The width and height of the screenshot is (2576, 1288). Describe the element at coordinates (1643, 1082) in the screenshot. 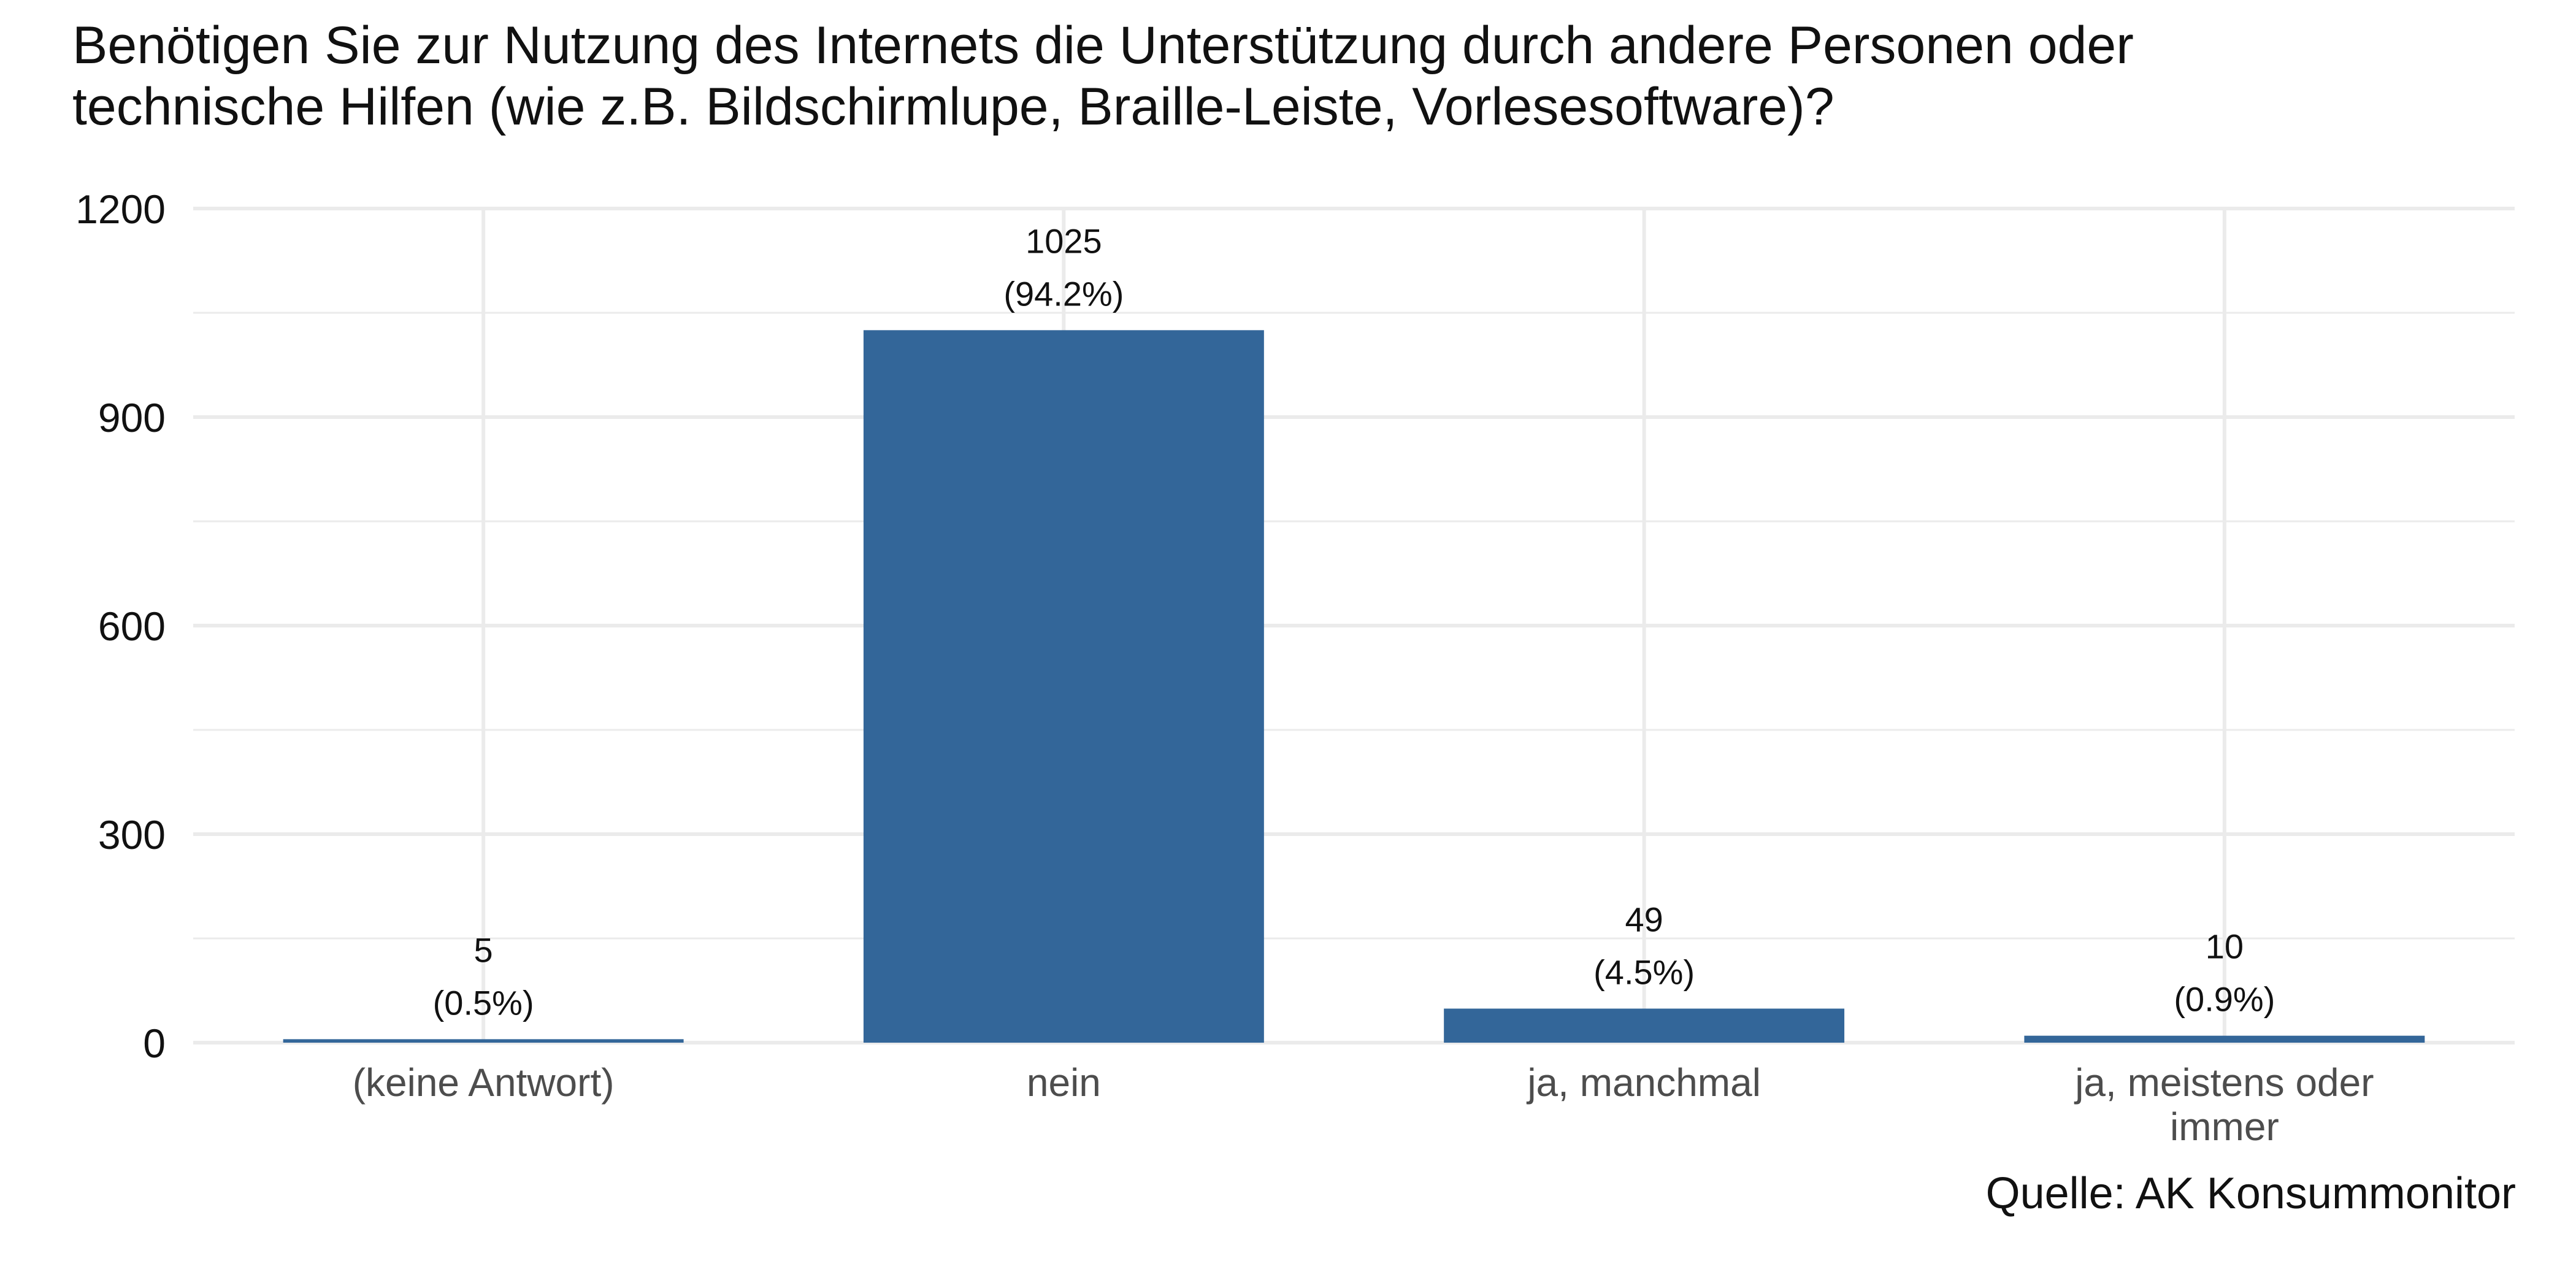

I see `x-tick-label: ja, manchmal` at that location.